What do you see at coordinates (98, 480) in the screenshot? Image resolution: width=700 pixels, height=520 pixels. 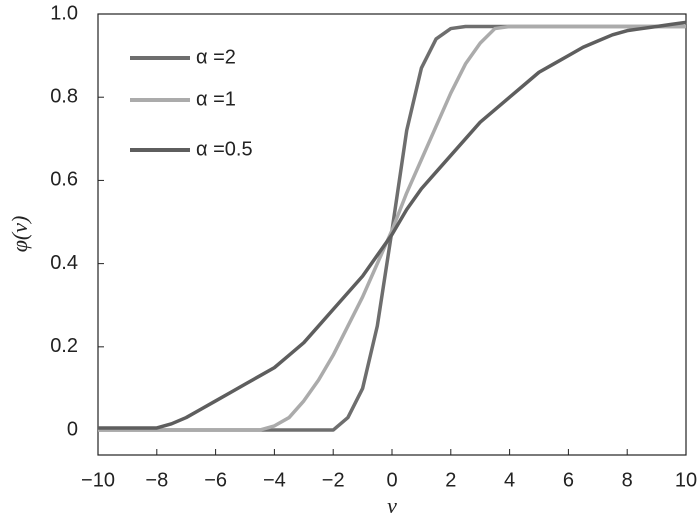 I see `x-tick-label: −10` at bounding box center [98, 480].